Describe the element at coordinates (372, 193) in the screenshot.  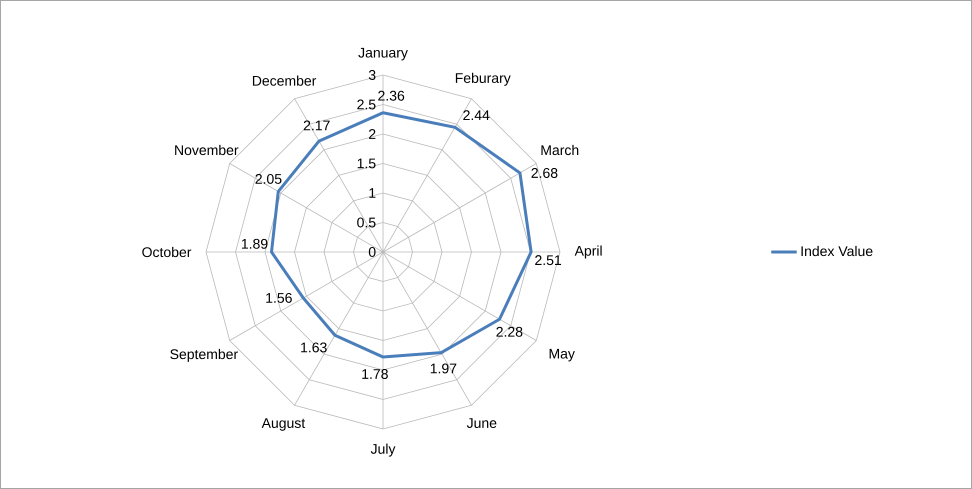
I see `y-tick-label: 1` at that location.